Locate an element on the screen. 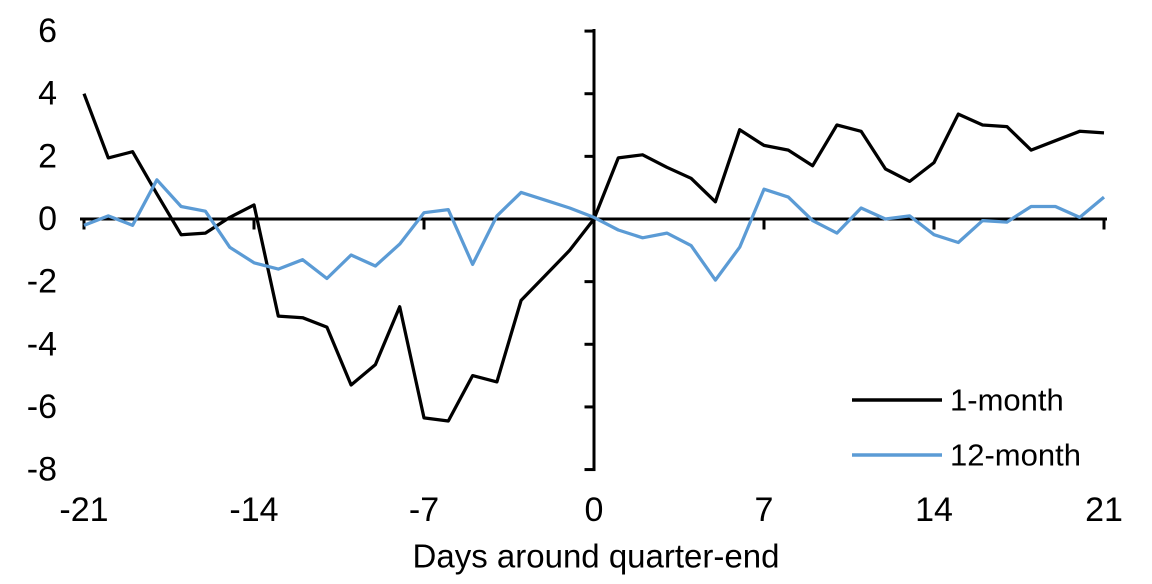 The height and width of the screenshot is (584, 1152). x-tick-label: -21 is located at coordinates (83, 510).